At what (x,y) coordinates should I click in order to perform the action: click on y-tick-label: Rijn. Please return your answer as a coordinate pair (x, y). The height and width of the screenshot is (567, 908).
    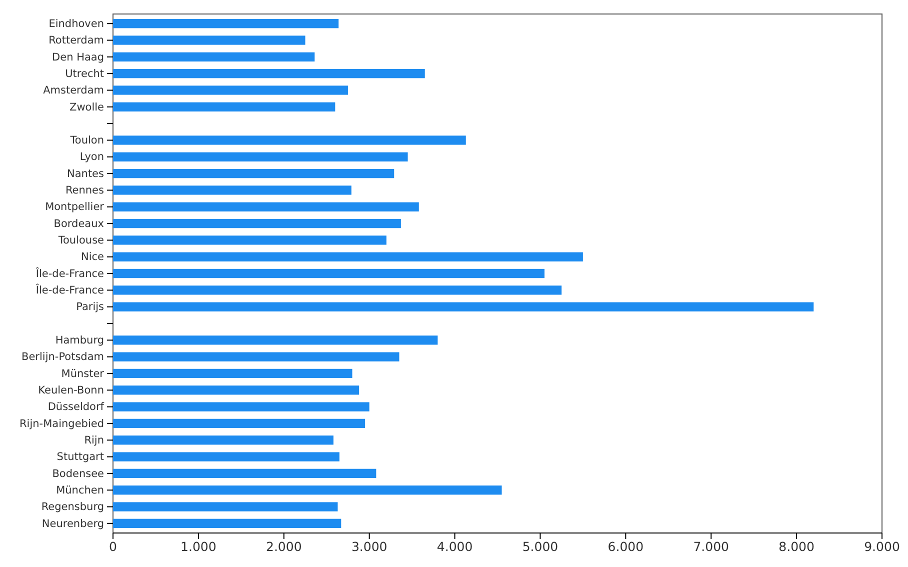
    Looking at the image, I should click on (94, 440).